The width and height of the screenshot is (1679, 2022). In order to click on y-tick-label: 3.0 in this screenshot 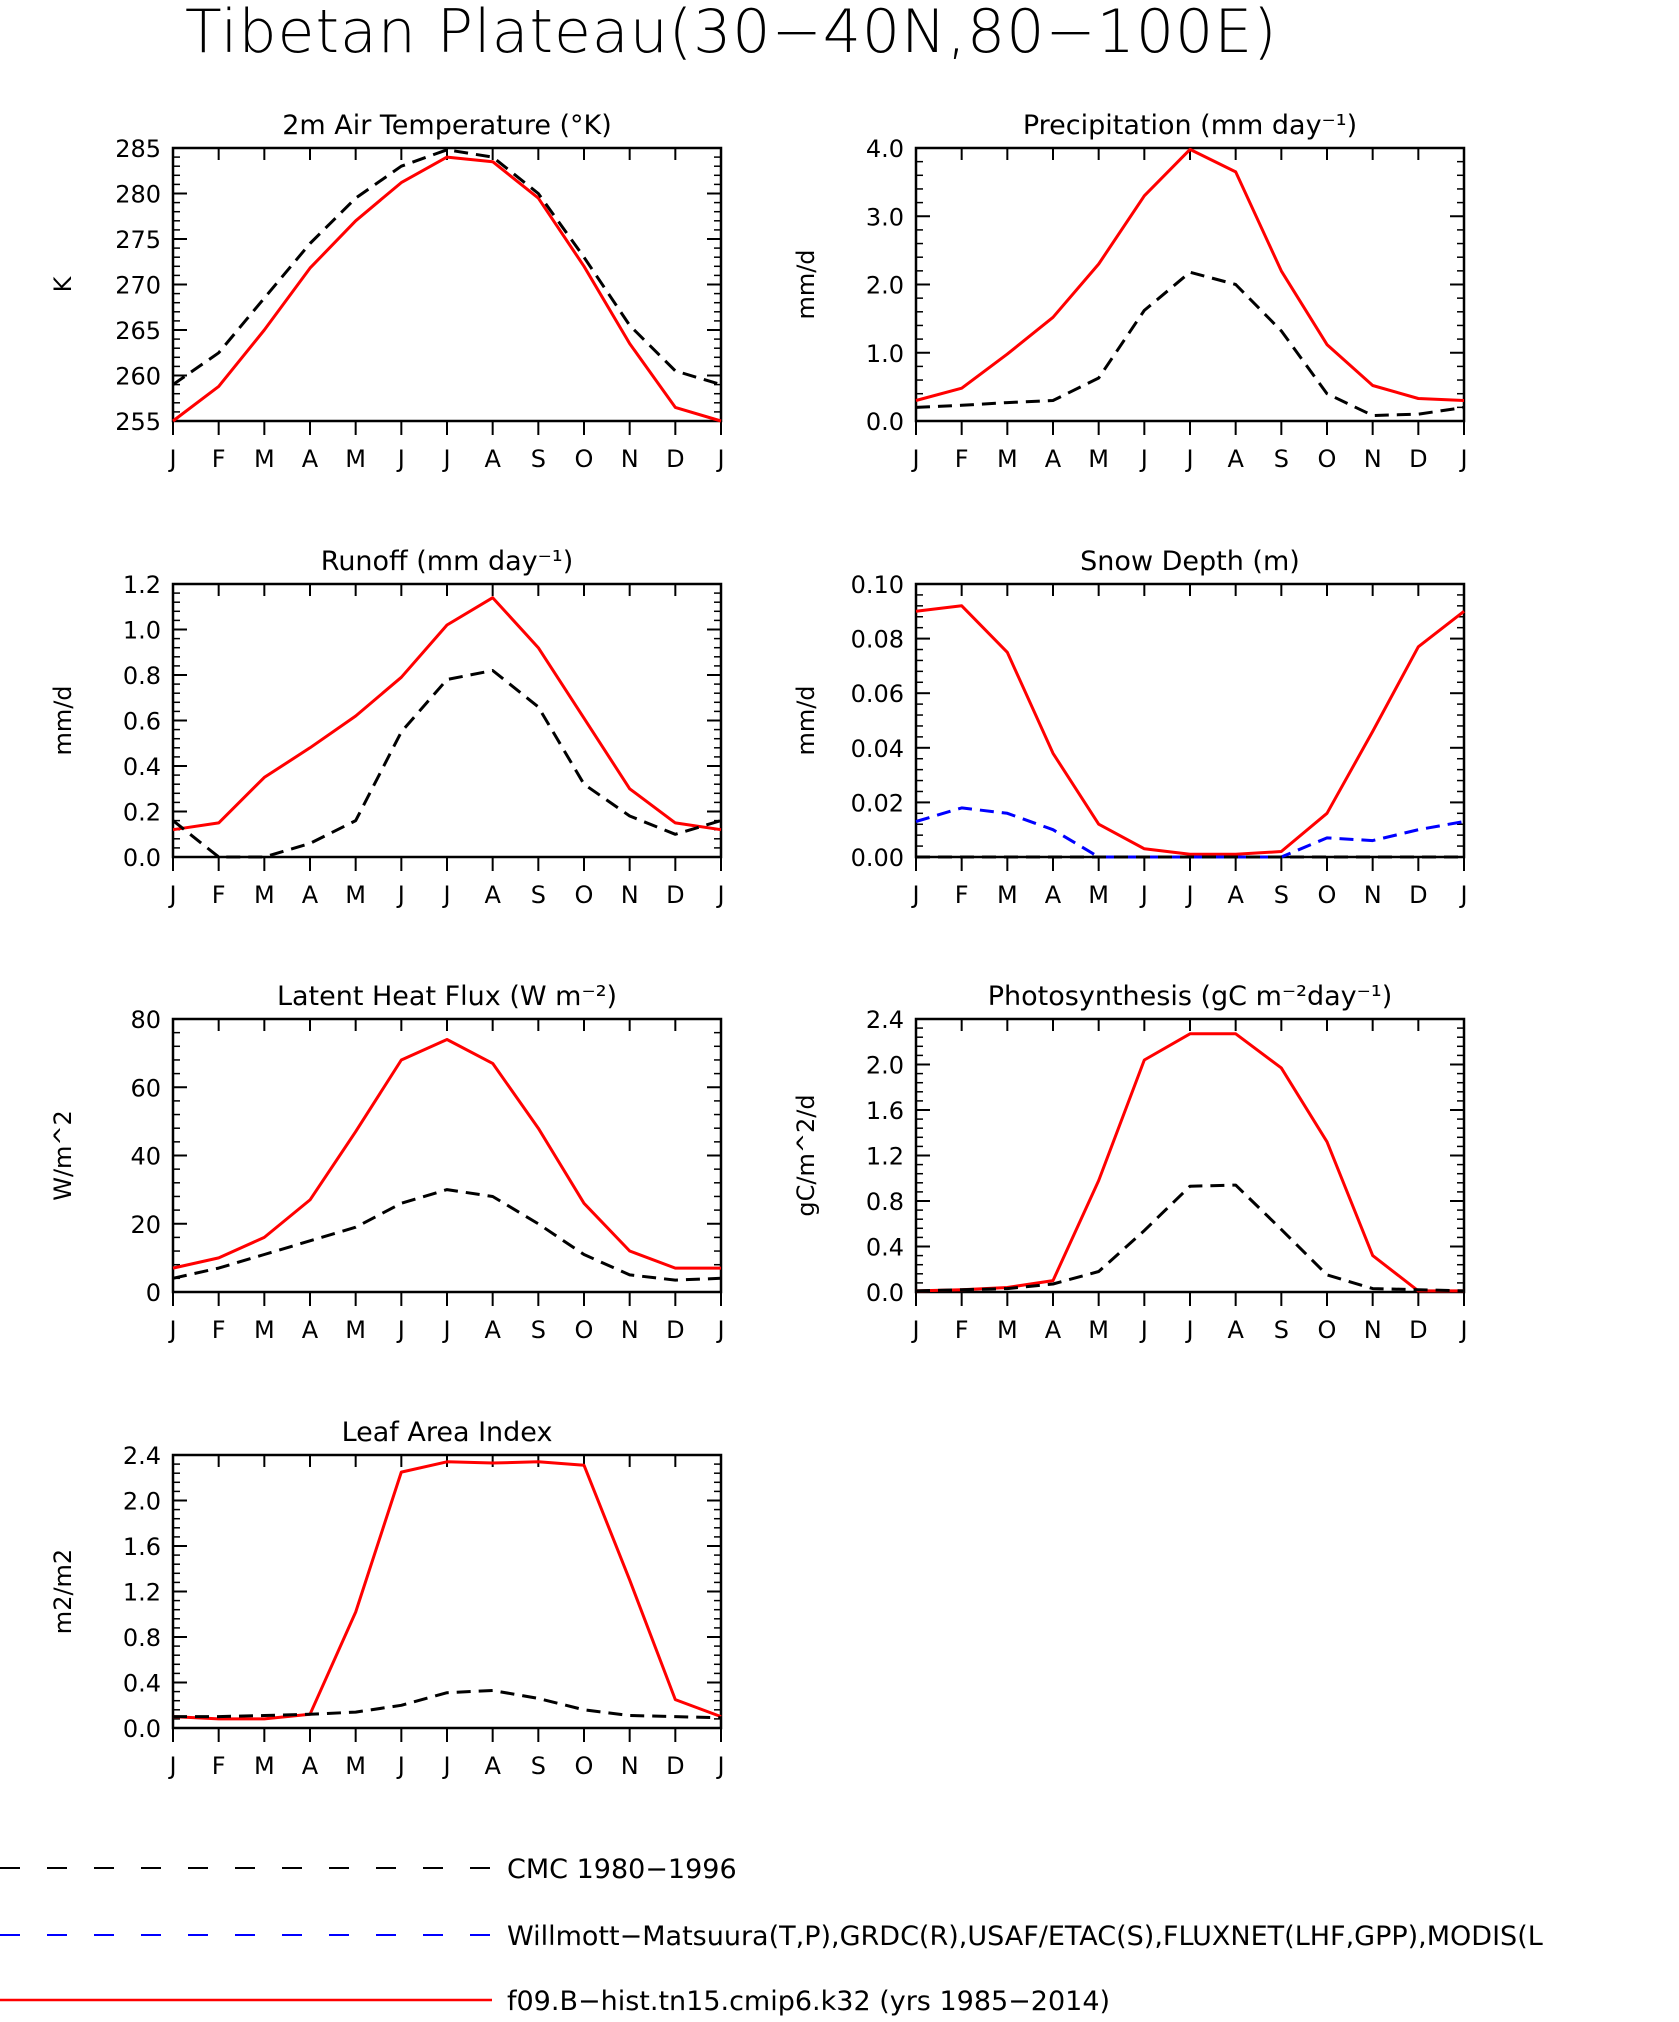, I will do `click(885, 217)`.